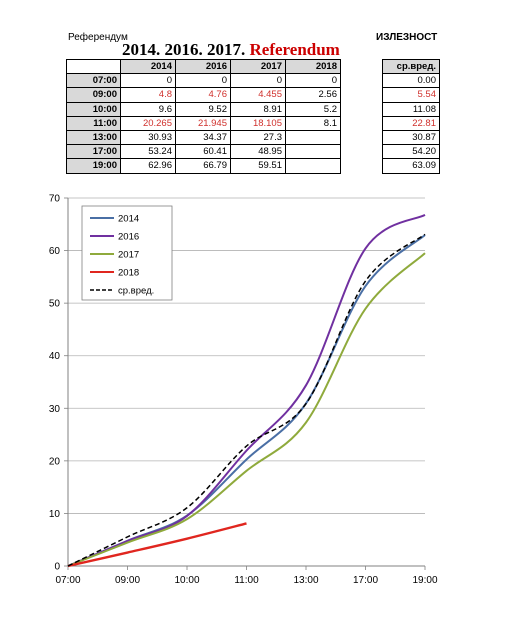  I want to click on table-row: 07:00 0 0 0 0, so click(203, 81).